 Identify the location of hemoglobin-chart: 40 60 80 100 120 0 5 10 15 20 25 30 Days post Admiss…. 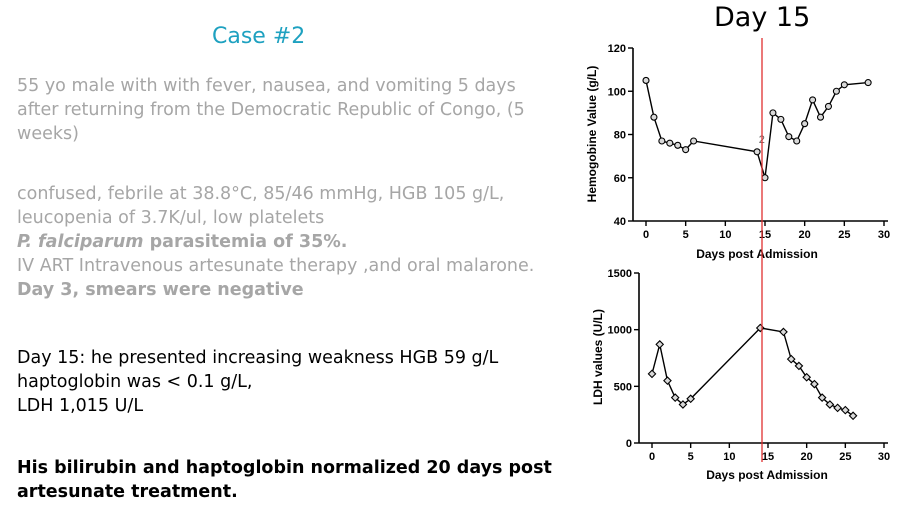
(737, 152).